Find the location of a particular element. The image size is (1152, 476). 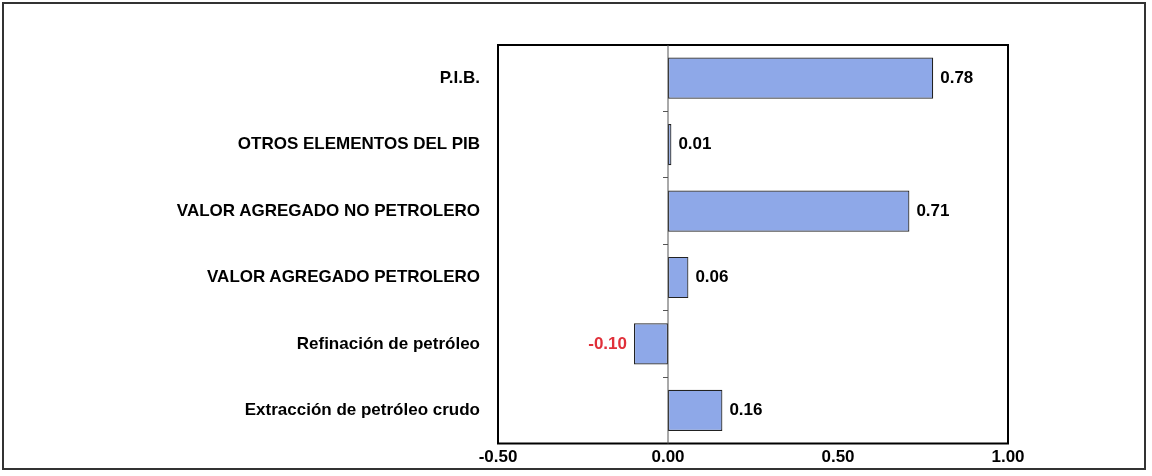

data-label: -0.10 is located at coordinates (607, 343).